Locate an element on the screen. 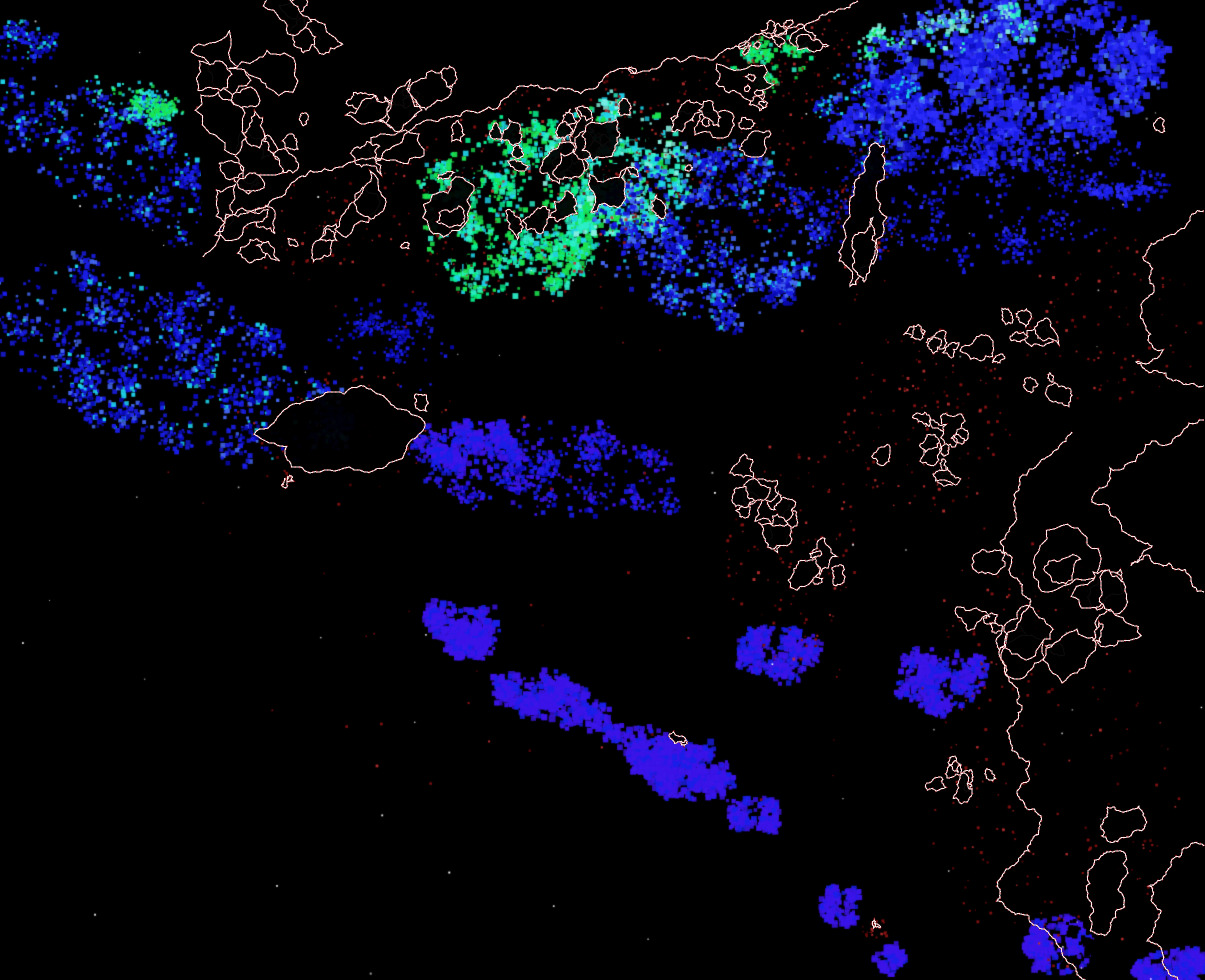 The width and height of the screenshot is (1205, 980). amakusa-lower-red-fringe is located at coordinates (1107, 893).